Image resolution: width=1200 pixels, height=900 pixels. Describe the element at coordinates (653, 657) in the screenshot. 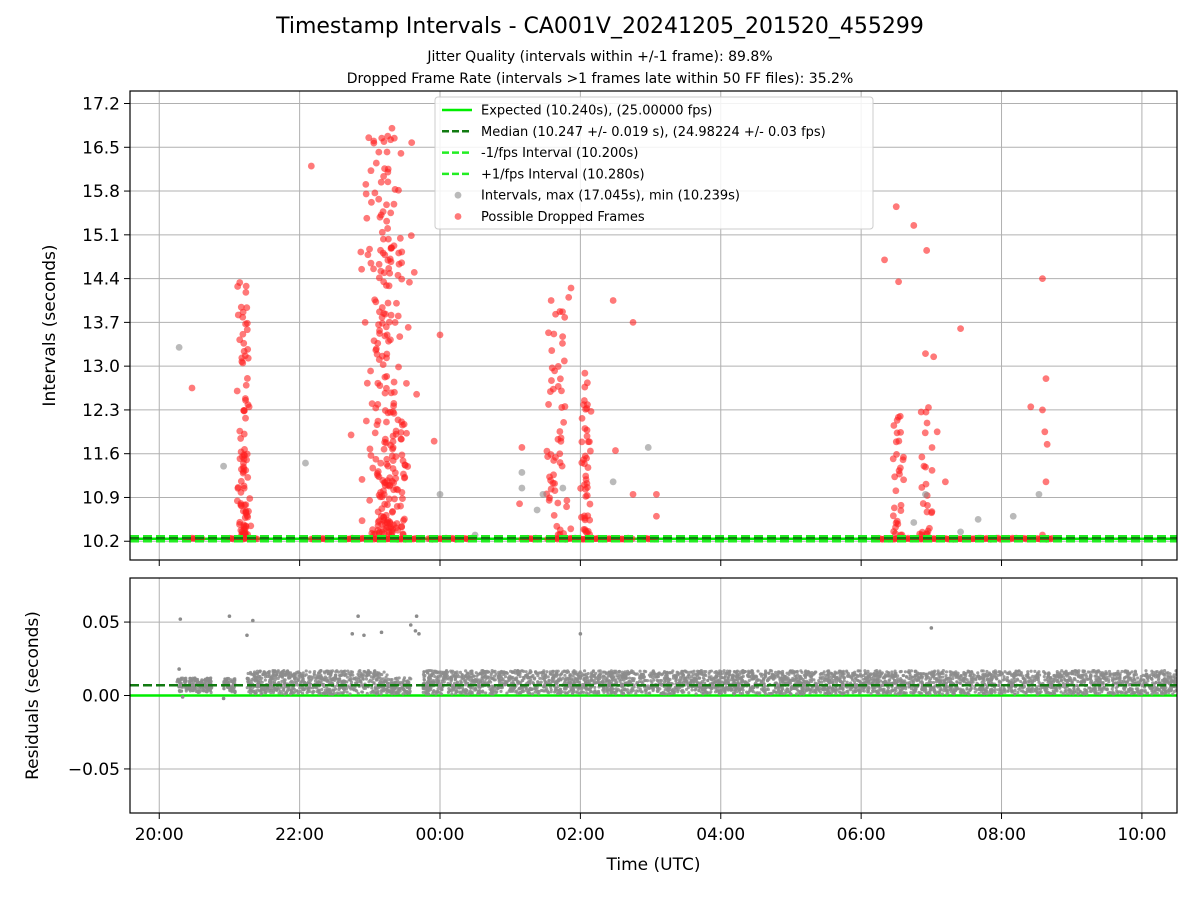

I see `residuals-plot-area` at that location.